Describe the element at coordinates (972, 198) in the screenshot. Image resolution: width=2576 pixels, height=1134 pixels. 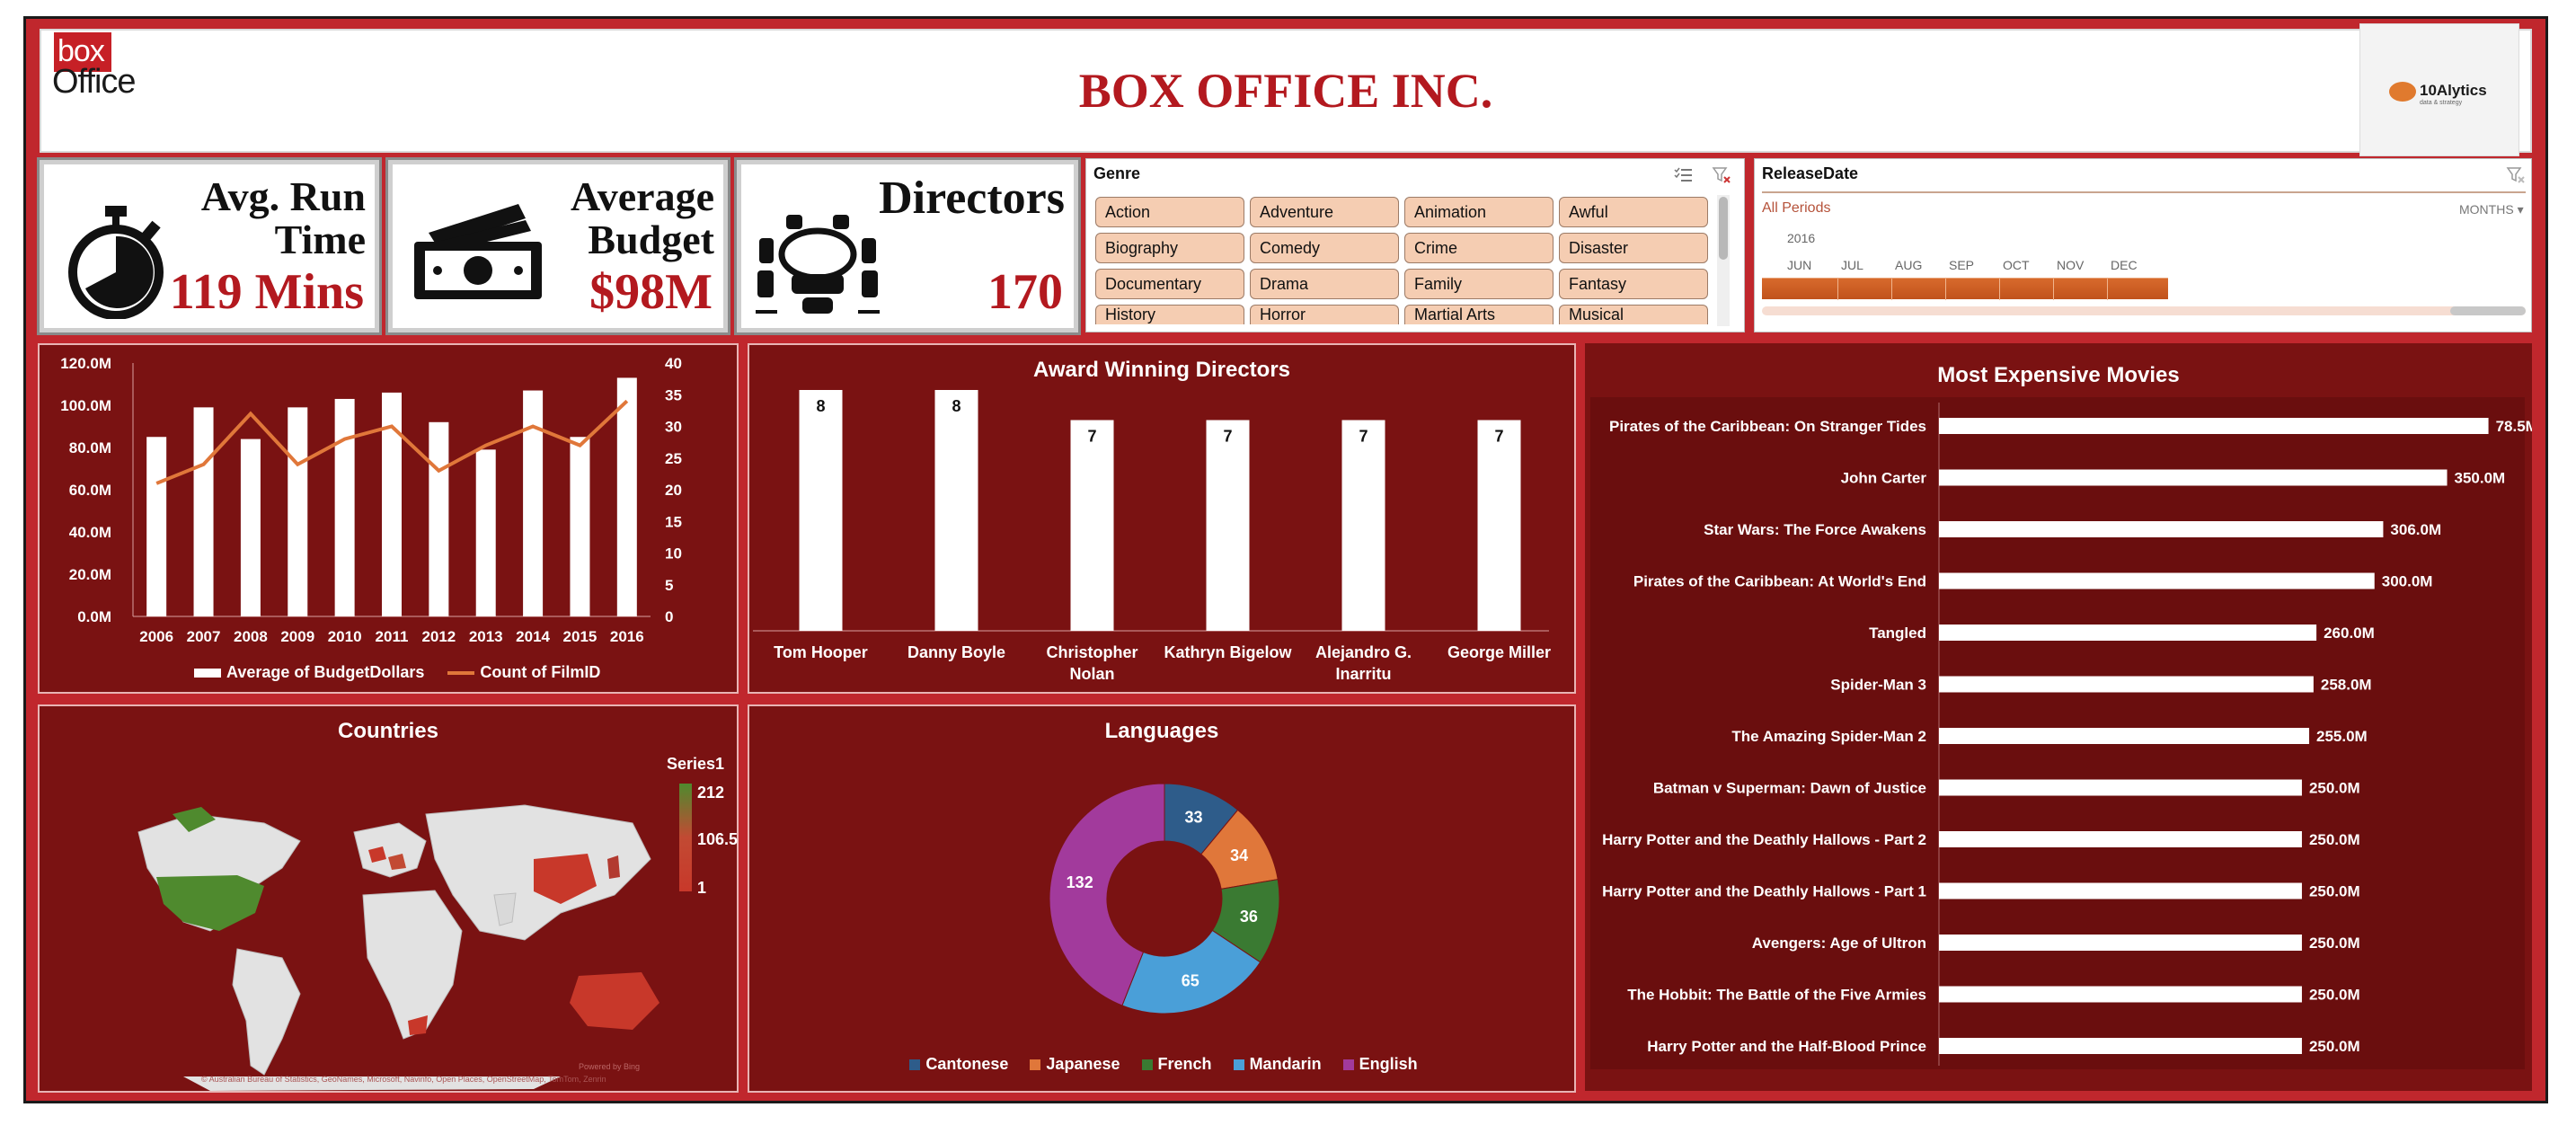
I see `kpi-label: Directors` at that location.